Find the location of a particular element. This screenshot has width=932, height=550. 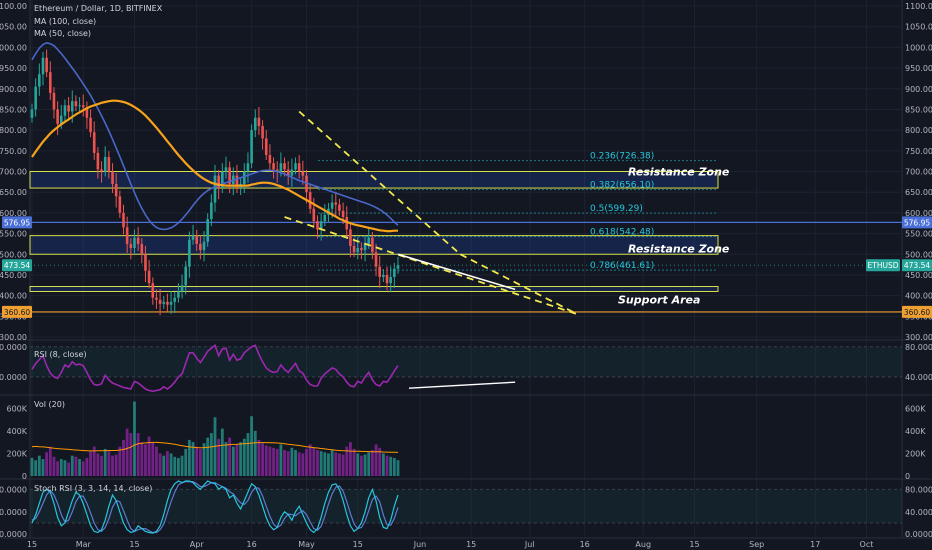

volume-pane is located at coordinates (215, 438).